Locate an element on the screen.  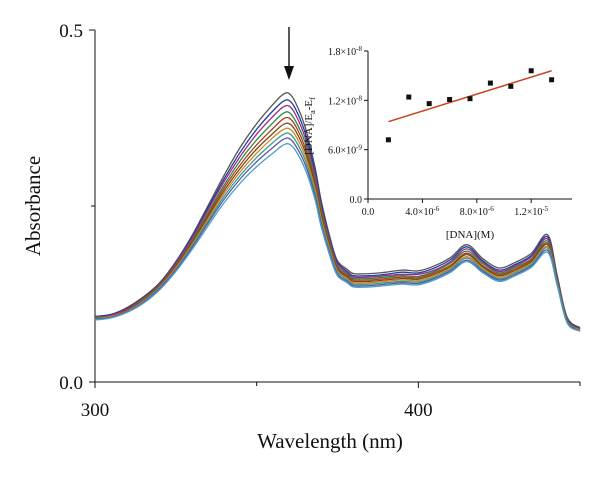
y-tick-label: 0.5 is located at coordinates (71, 31).